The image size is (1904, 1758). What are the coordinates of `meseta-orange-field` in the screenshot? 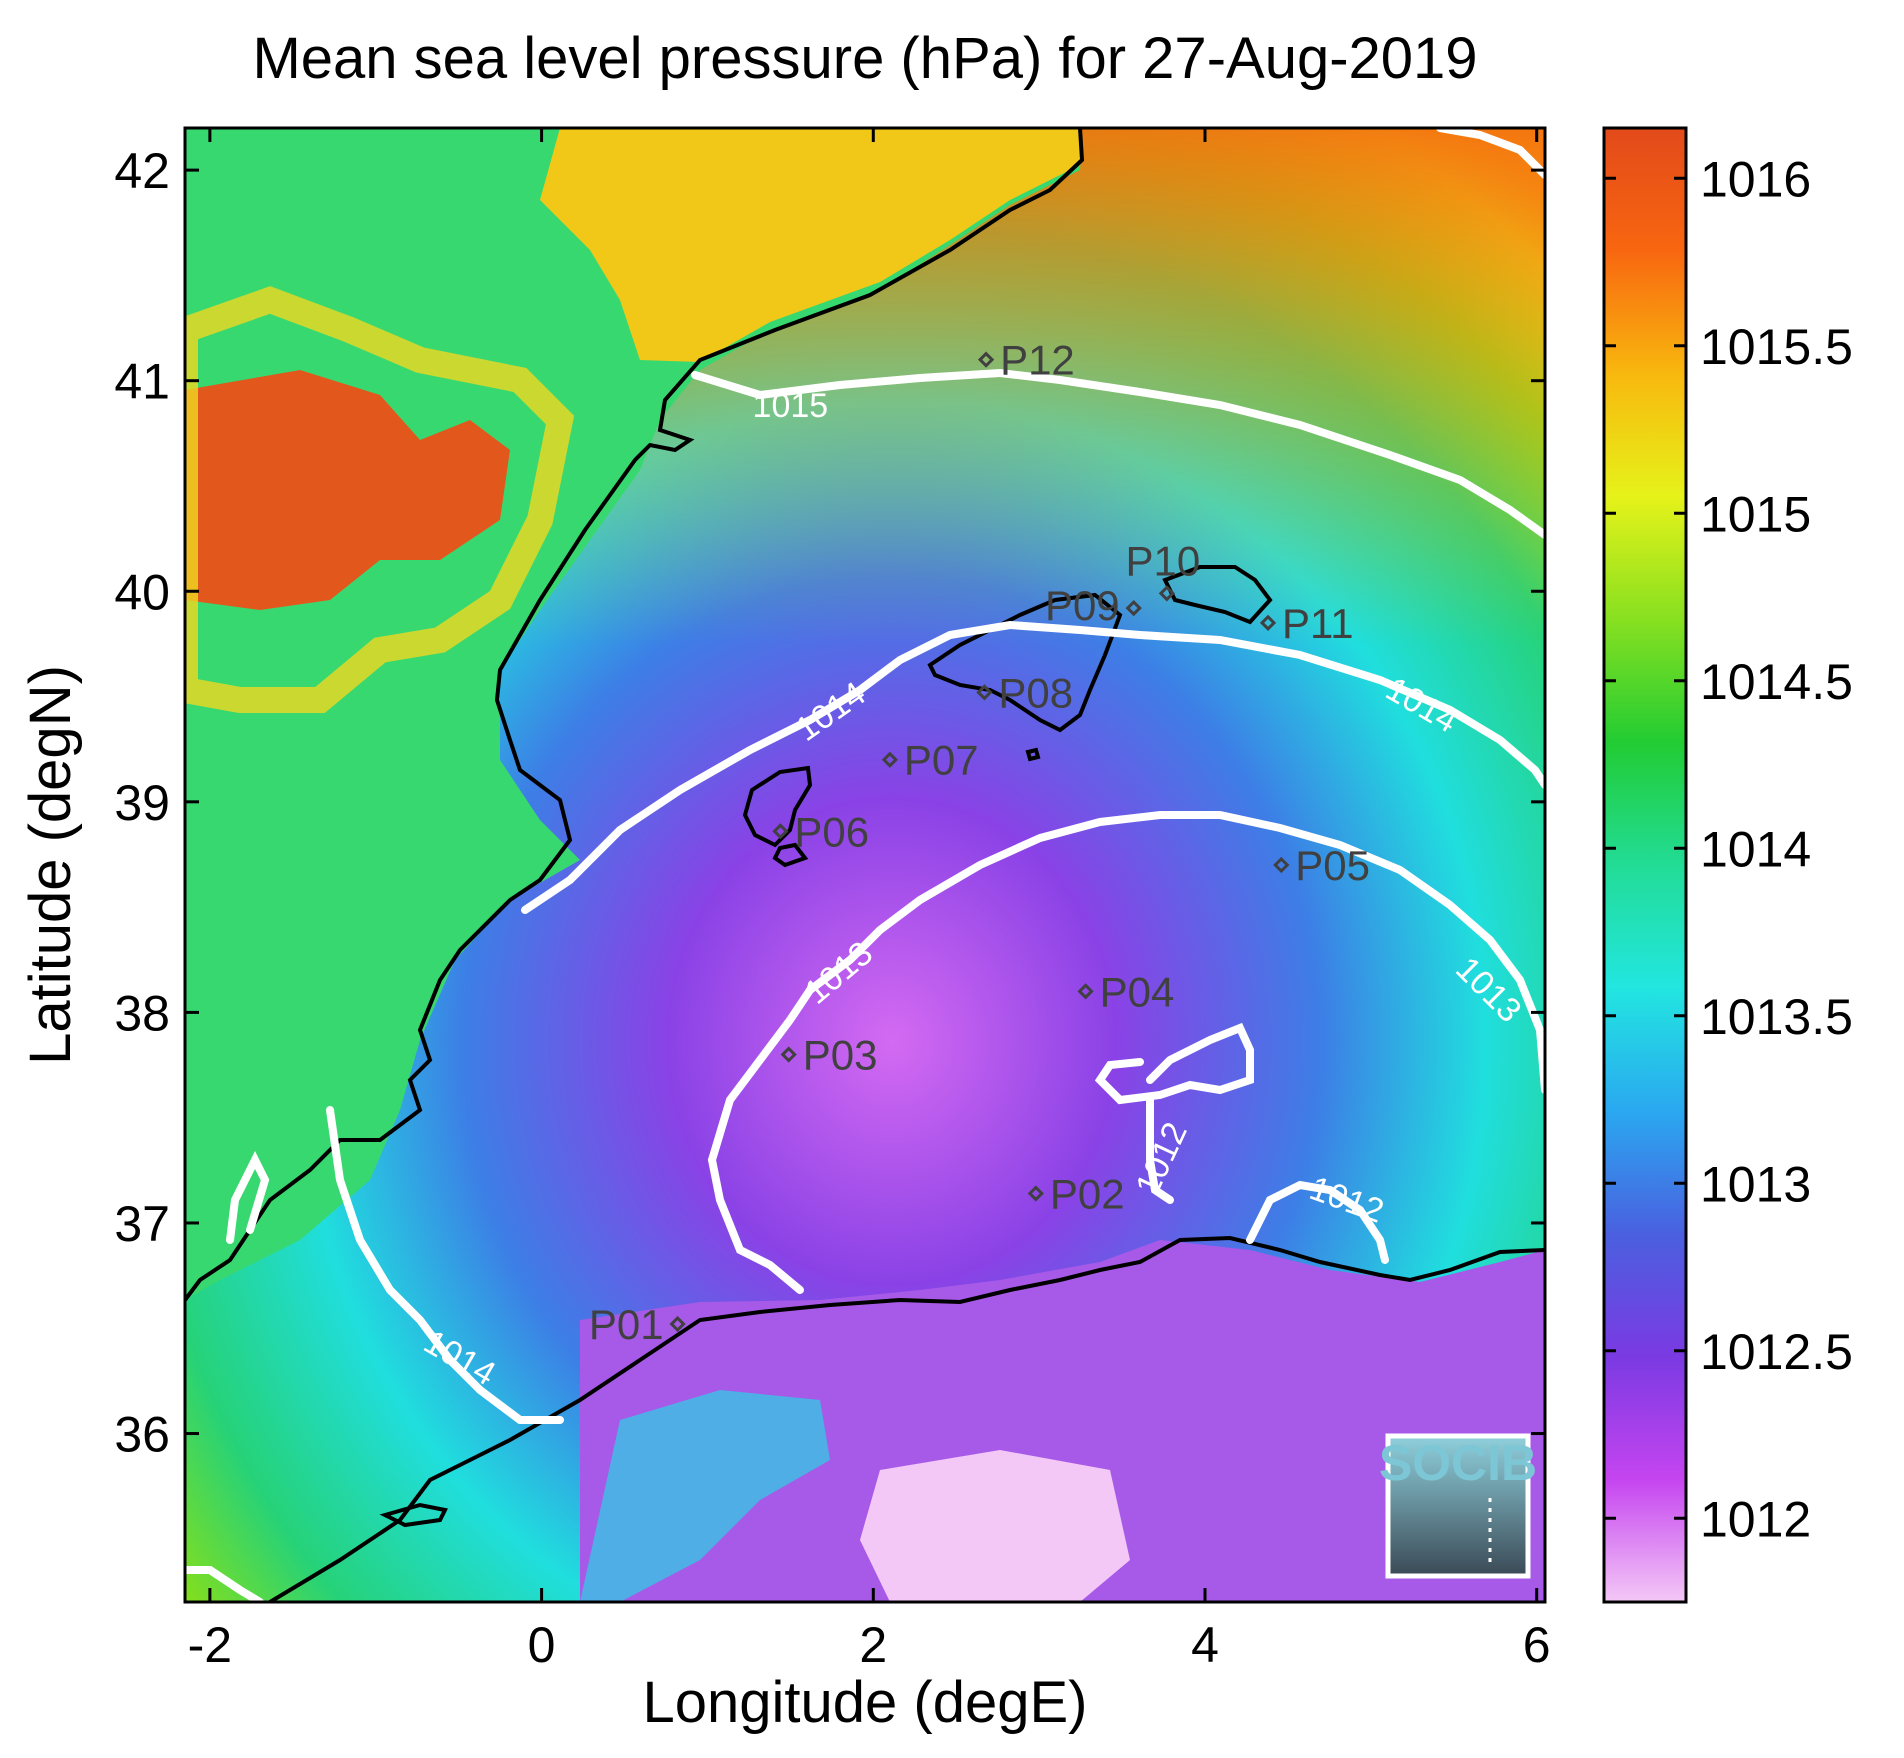 It's located at (347, 490).